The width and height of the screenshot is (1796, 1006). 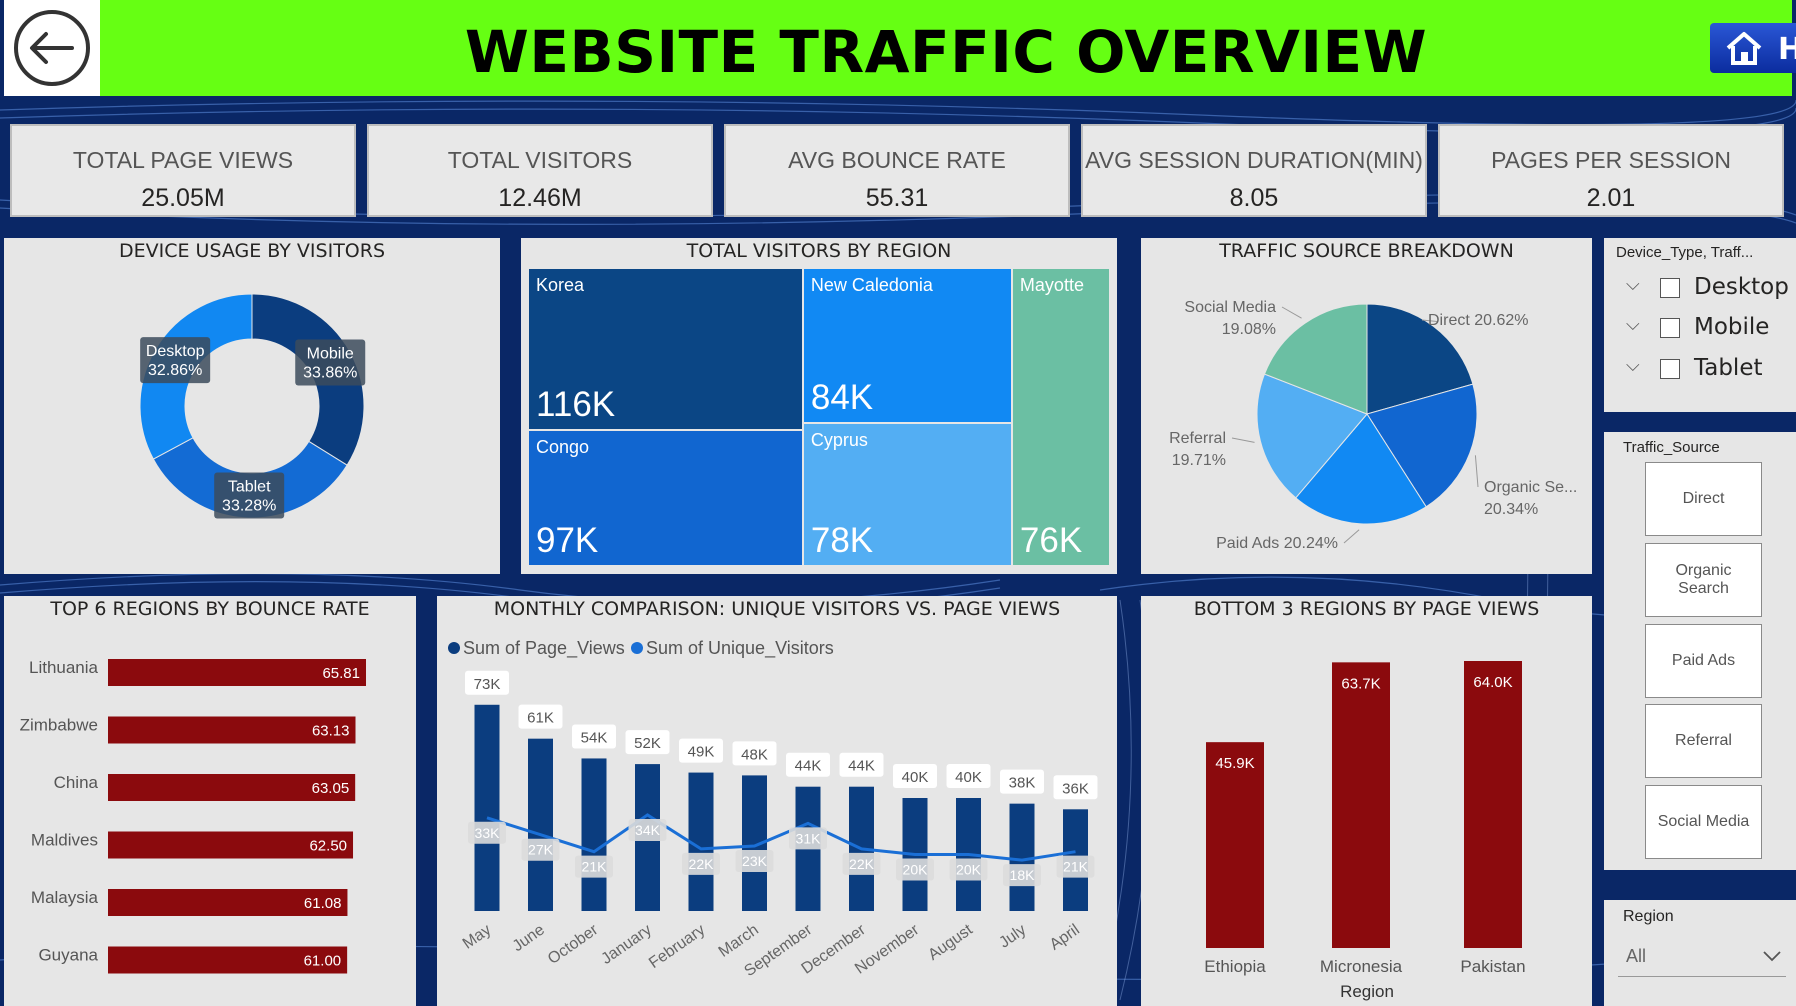 I want to click on svg-text: 40K, so click(x=968, y=777).